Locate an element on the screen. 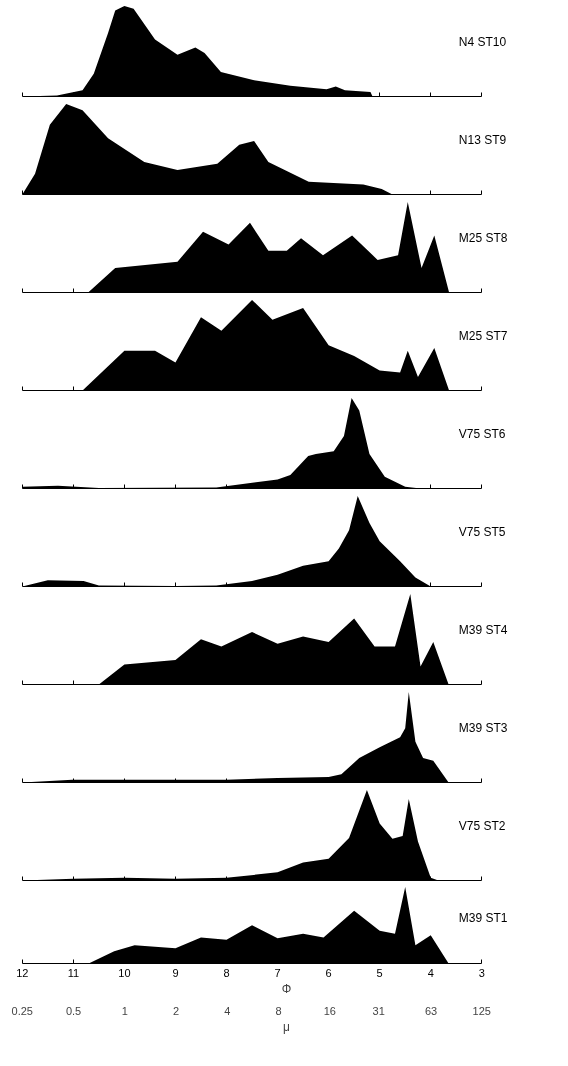 This screenshot has height=1066, width=568. x2-tick-label: 16 is located at coordinates (329, 1010).